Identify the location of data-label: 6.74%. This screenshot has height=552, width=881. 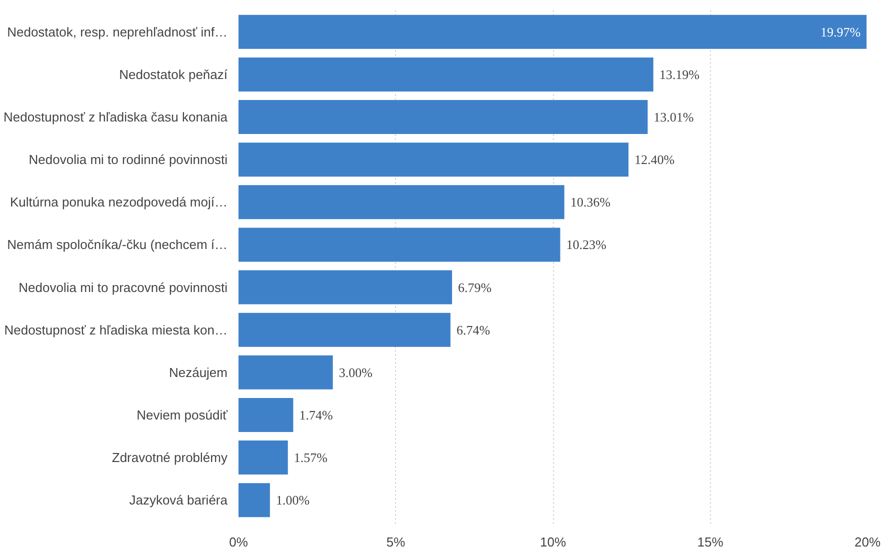
(473, 330).